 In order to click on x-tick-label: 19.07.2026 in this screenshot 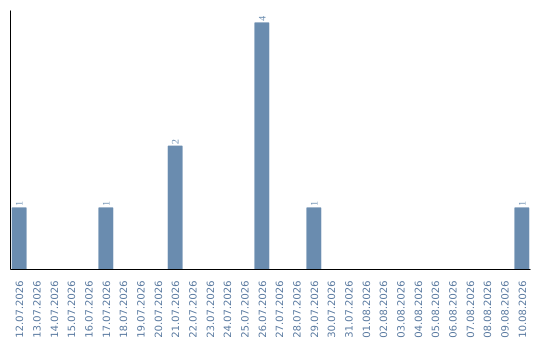, I will do `click(142, 309)`.